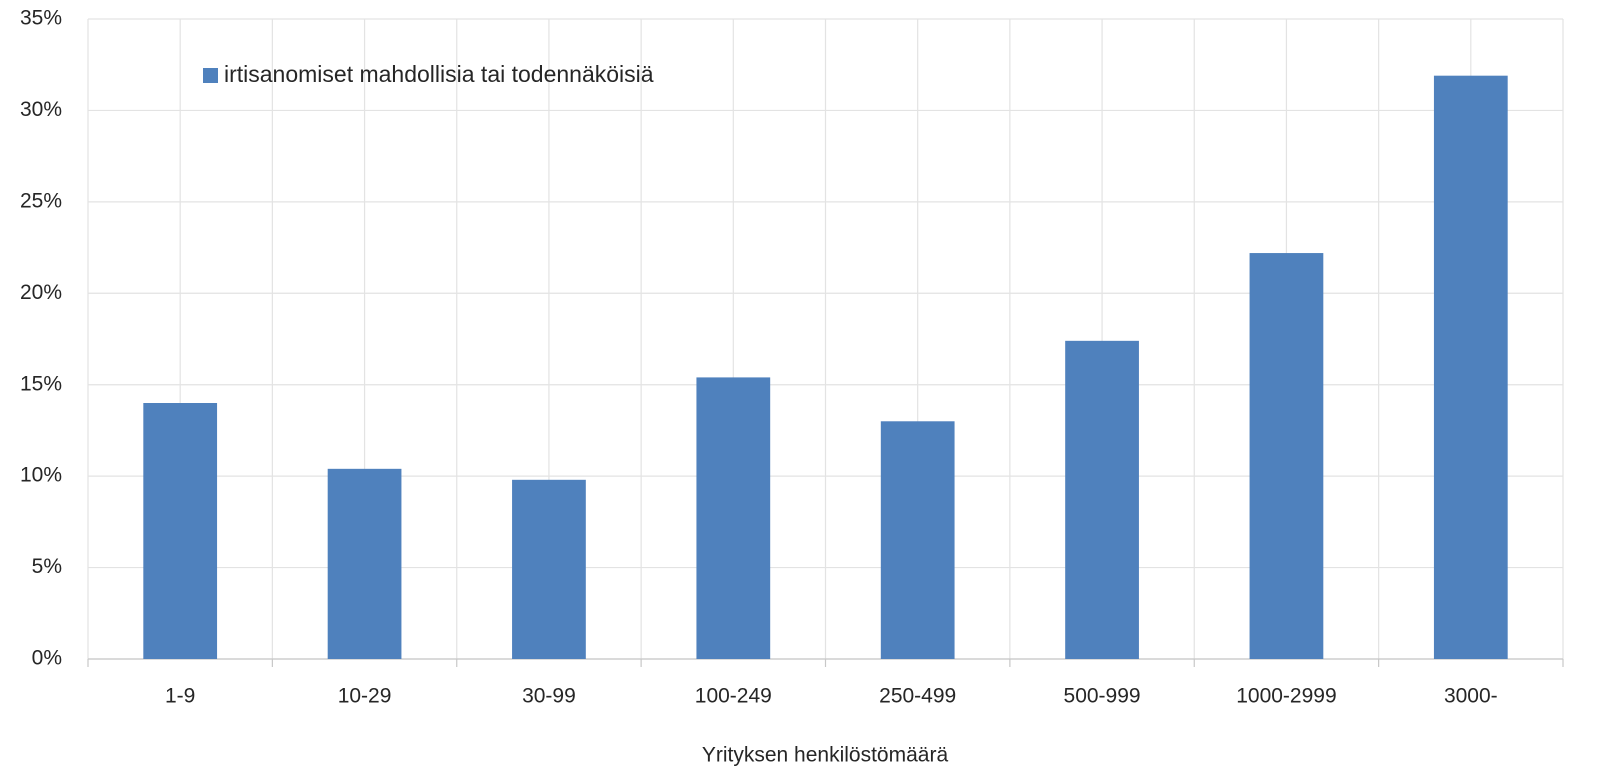 The image size is (1608, 771). I want to click on y-tick-label: 25%, so click(41, 200).